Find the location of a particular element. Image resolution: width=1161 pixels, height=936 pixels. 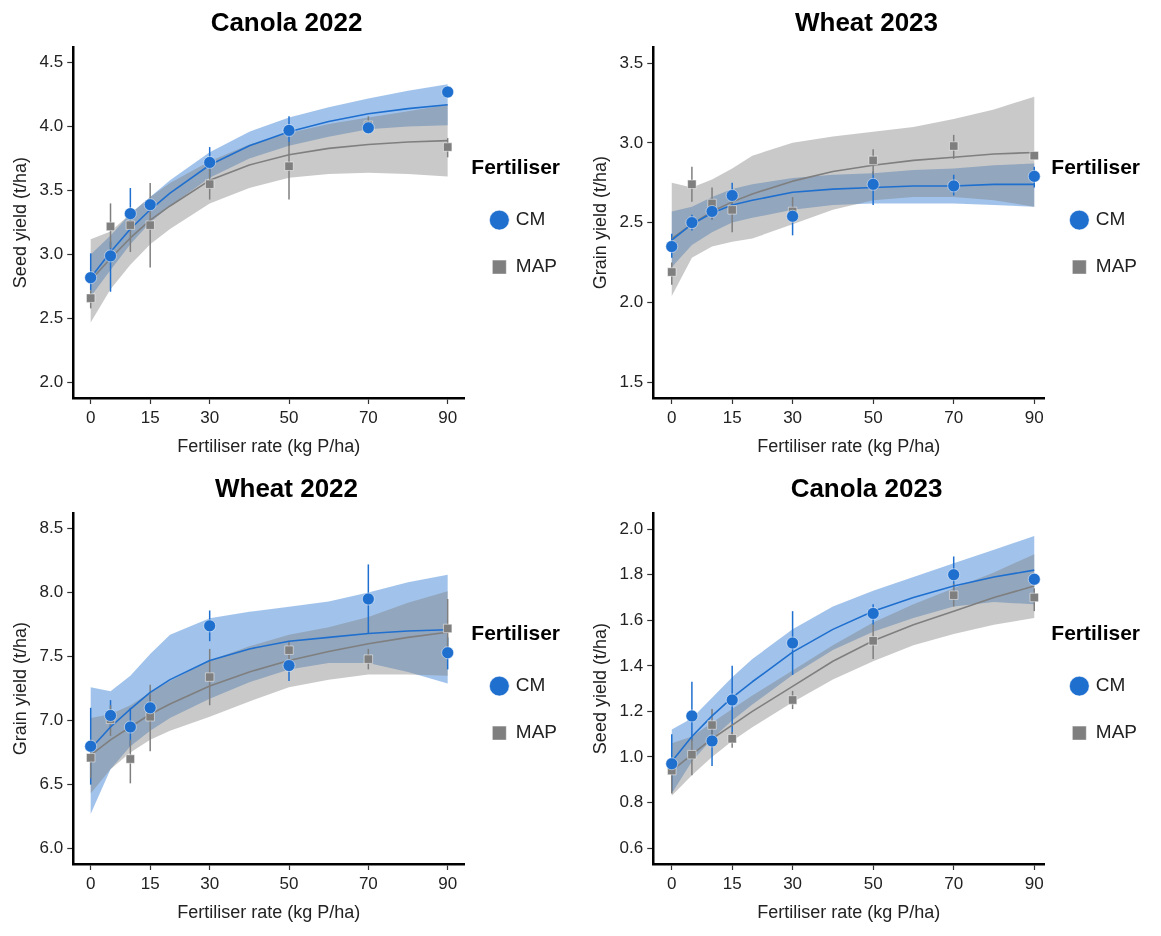

y-tick-label: 6.0 is located at coordinates (51, 848).